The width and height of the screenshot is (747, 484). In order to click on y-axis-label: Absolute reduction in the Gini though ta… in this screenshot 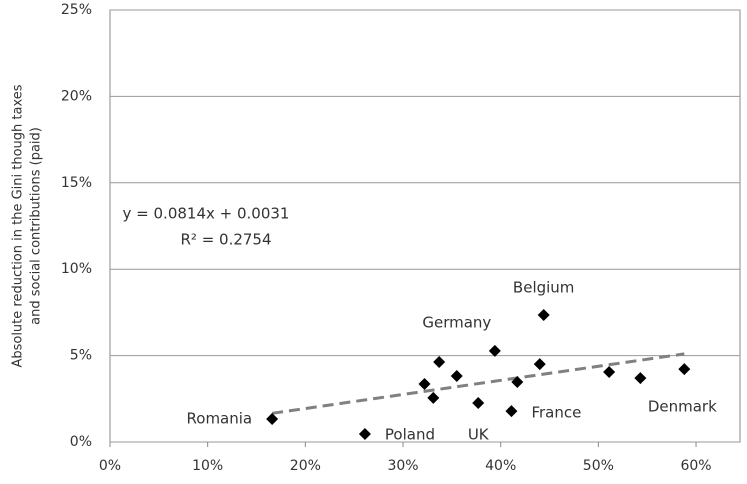, I will do `click(18, 225)`.